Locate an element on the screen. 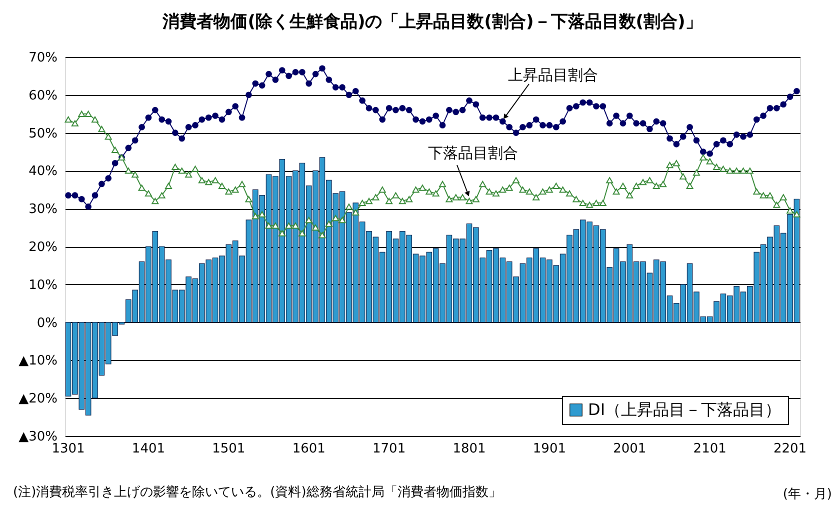 The image size is (835, 528). series-label: 下落品目割合 is located at coordinates (473, 153).